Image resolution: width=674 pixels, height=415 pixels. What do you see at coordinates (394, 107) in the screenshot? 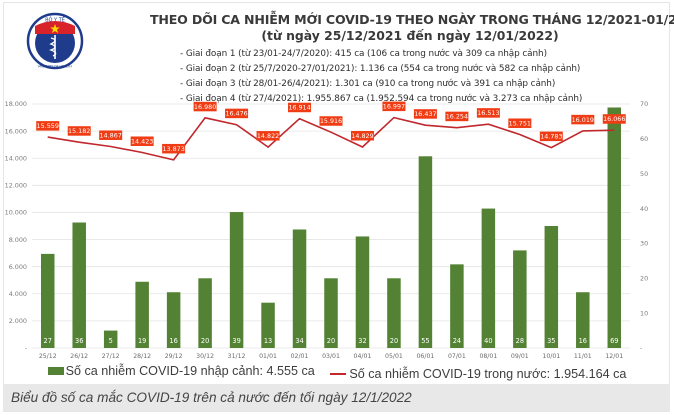
I see `line-data-label: 16.997` at bounding box center [394, 107].